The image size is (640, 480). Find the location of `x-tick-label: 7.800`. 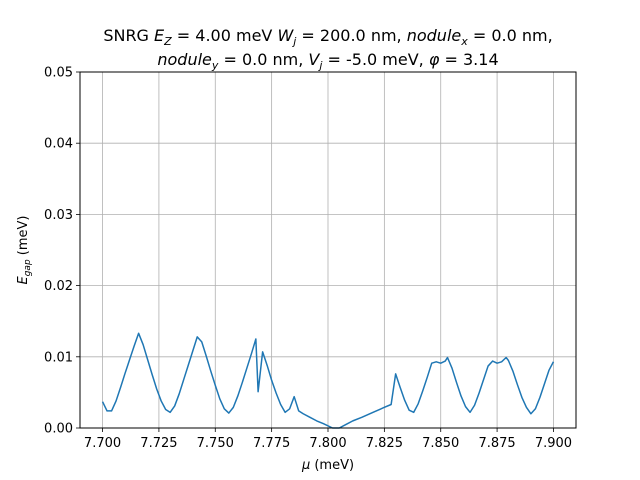

x-tick-label: 7.800 is located at coordinates (327, 443).